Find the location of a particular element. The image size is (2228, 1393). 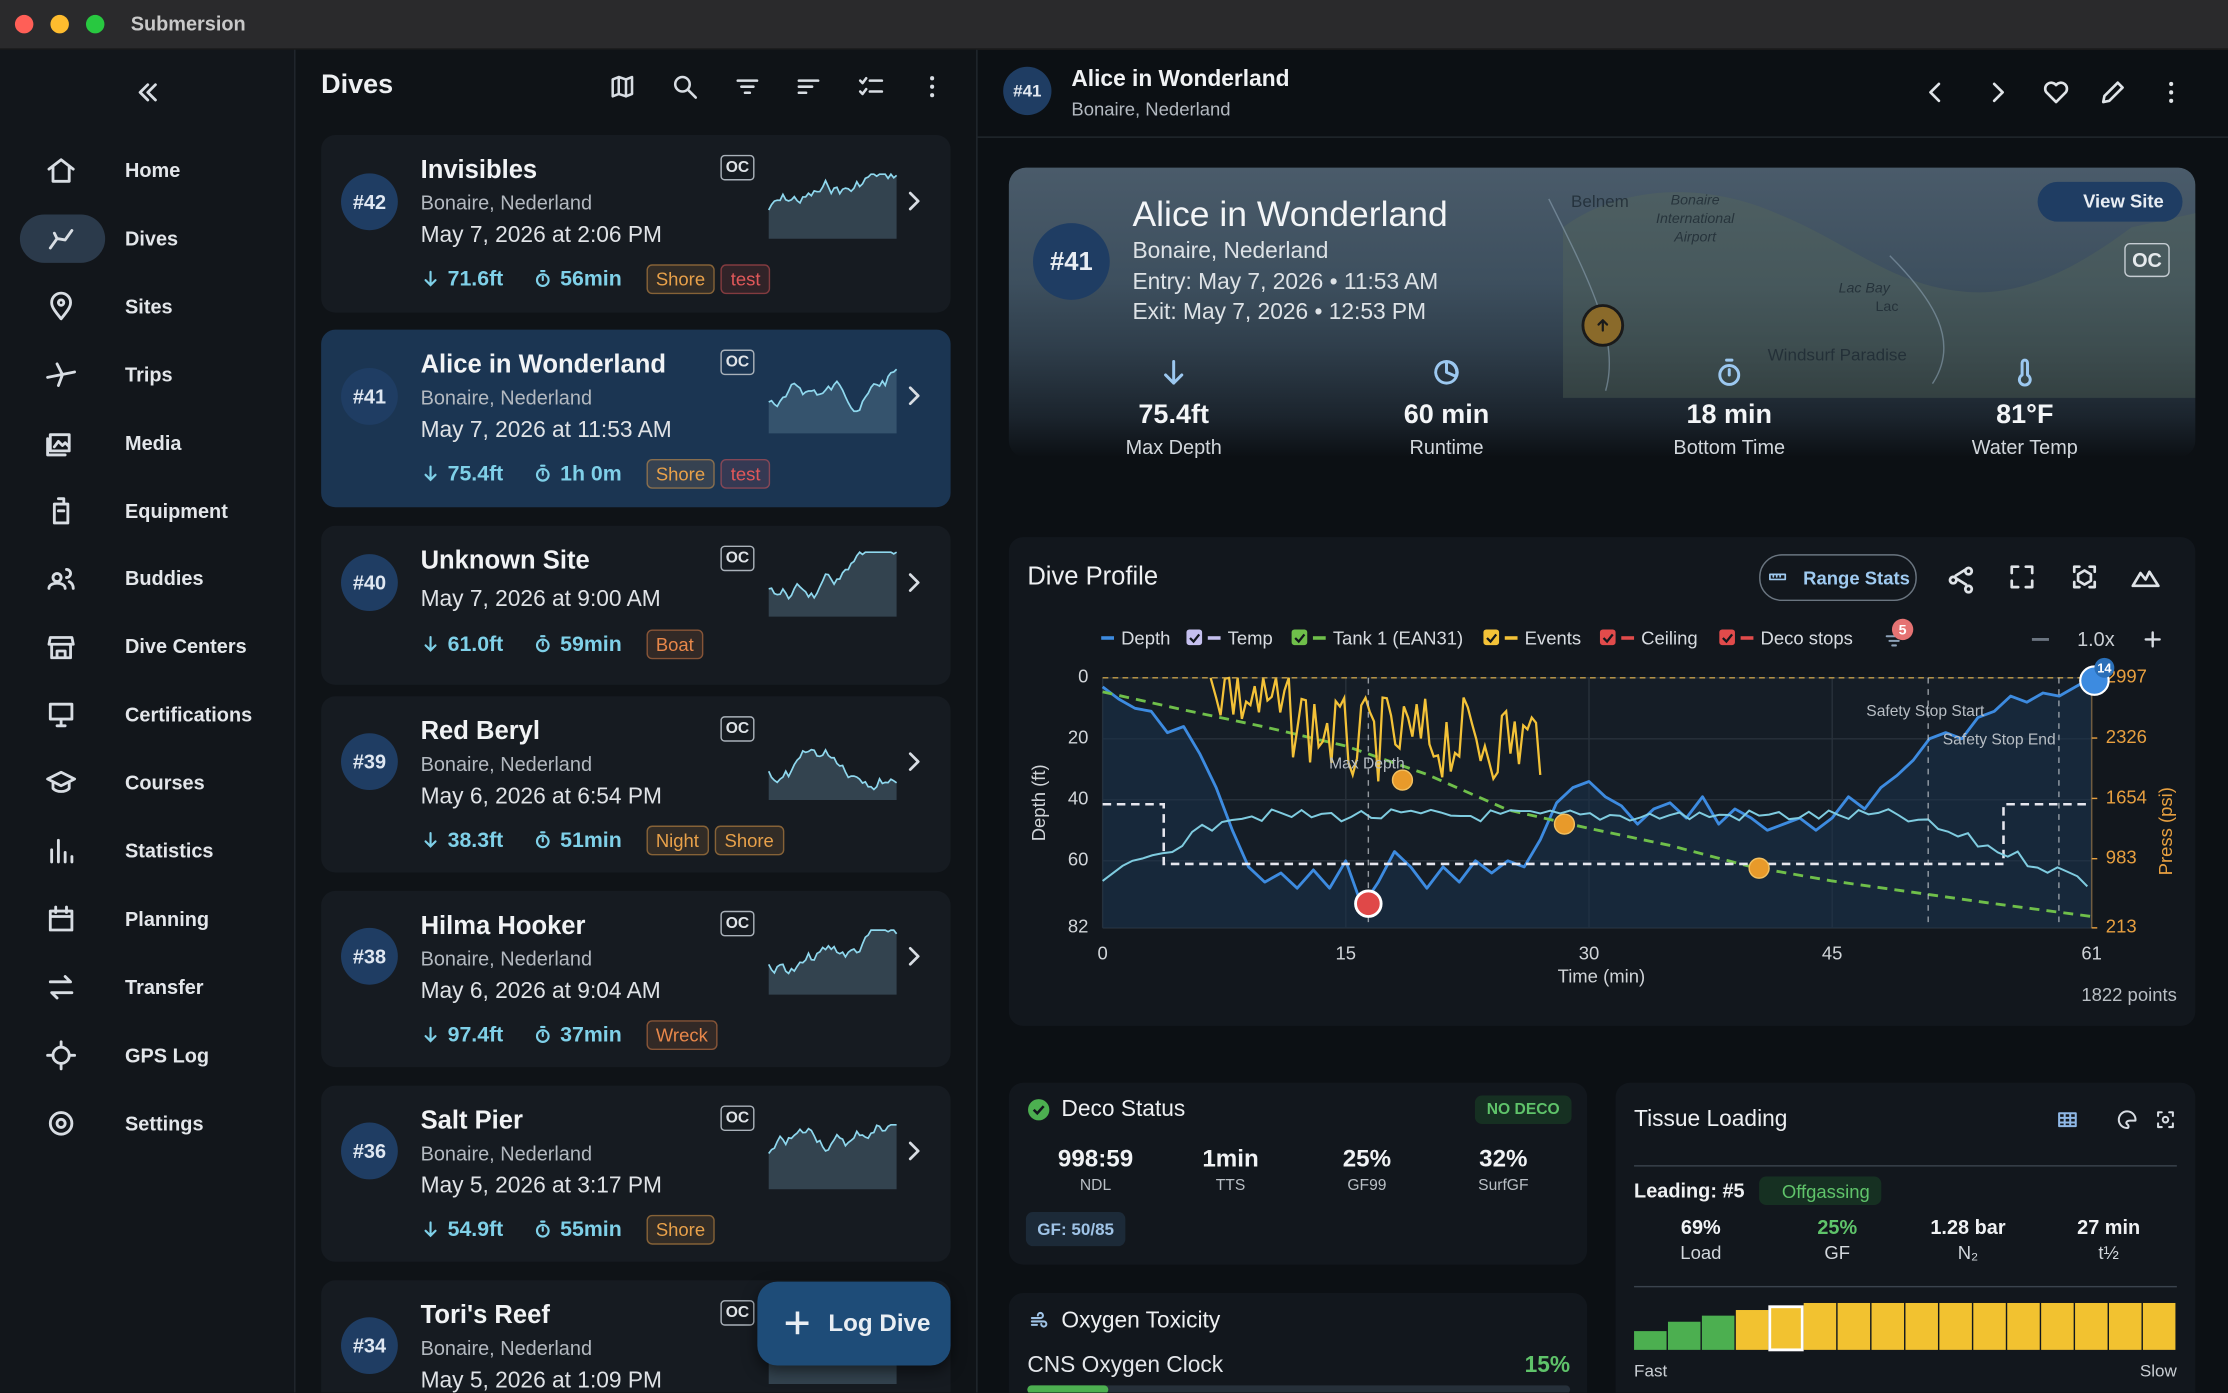

dive-date: May 6, 2026 at 9:04 AM is located at coordinates (540, 991).